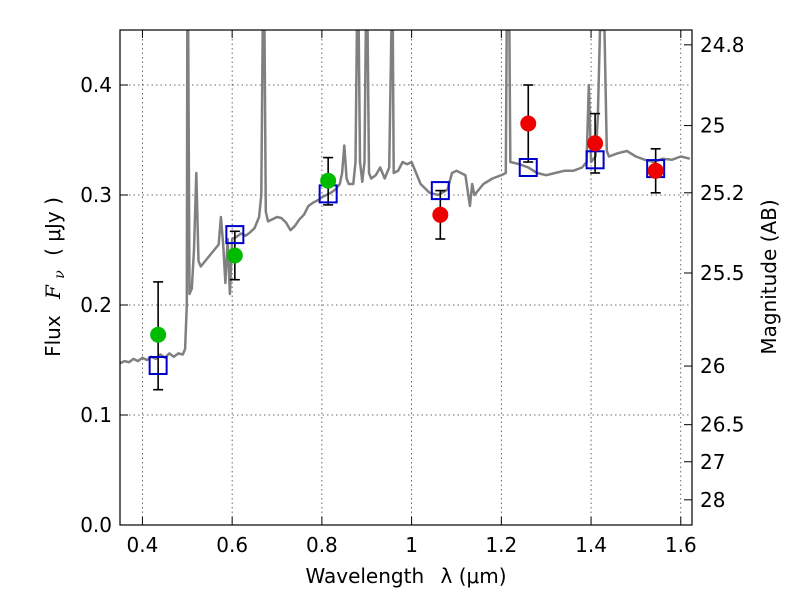 Image resolution: width=800 pixels, height=600 pixels. Describe the element at coordinates (53, 336) in the screenshot. I see `y-axis-label-main: Flux` at that location.